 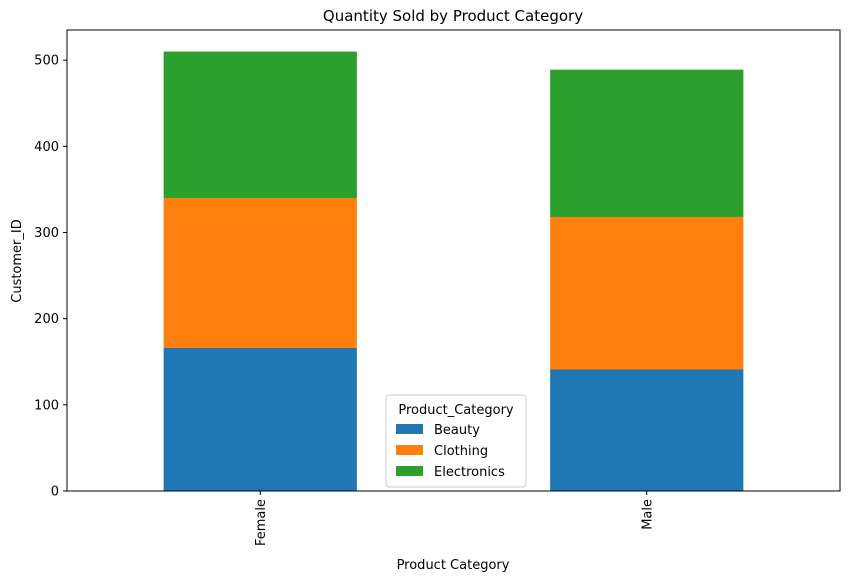 What do you see at coordinates (457, 430) in the screenshot?
I see `legend-entry-beauty: Beauty` at bounding box center [457, 430].